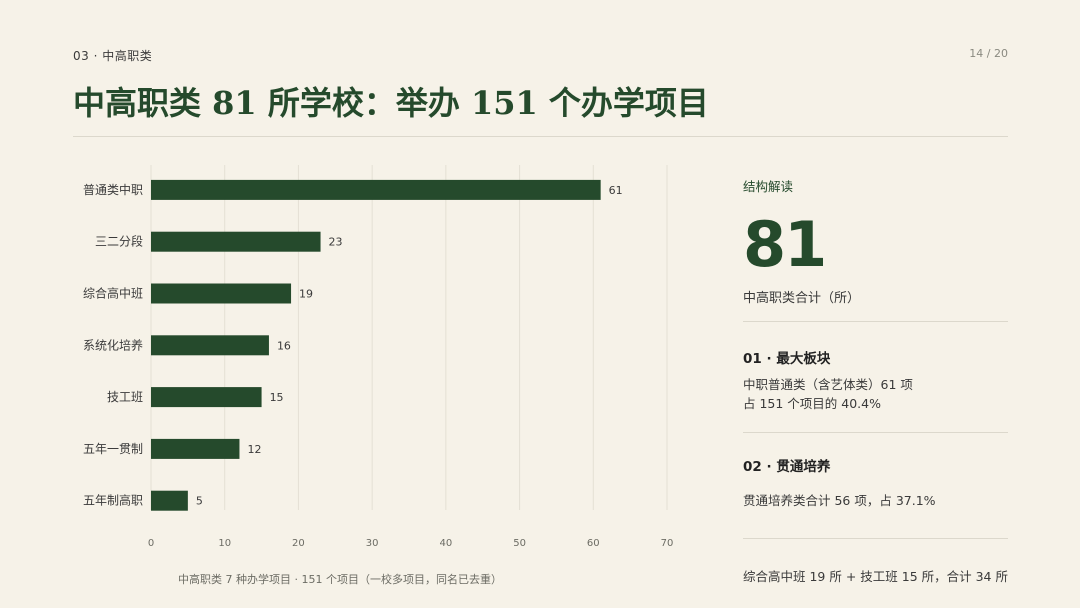 Image resolution: width=1080 pixels, height=608 pixels. What do you see at coordinates (828, 384) in the screenshot?
I see `point-1-line-1: 中职普通类（含艺体类）61 项` at bounding box center [828, 384].